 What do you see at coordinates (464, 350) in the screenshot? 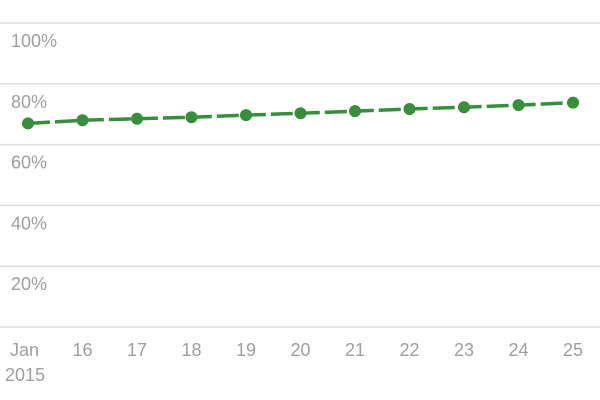
I see `x-tick-label: 23` at bounding box center [464, 350].